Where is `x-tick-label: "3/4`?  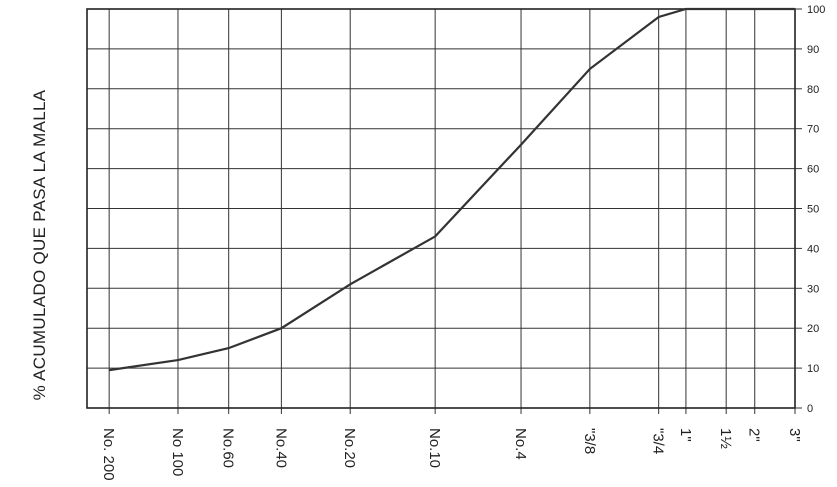 x-tick-label: "3/4 is located at coordinates (658, 441).